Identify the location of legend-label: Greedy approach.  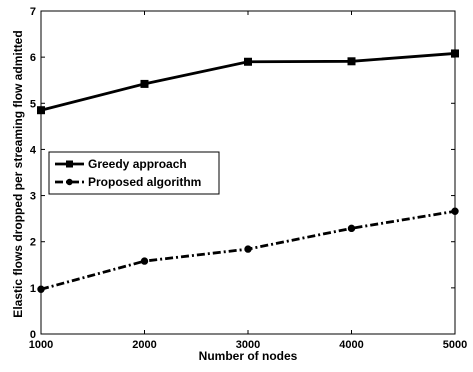
(137, 164).